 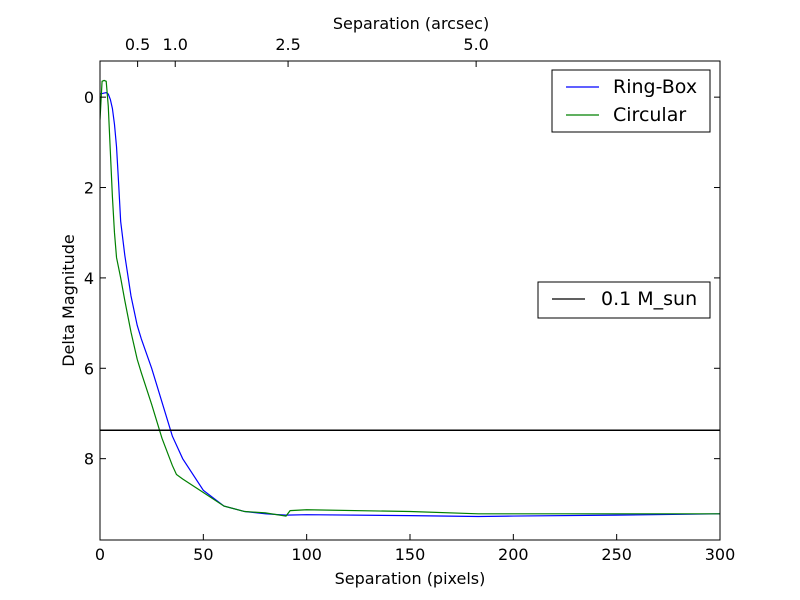 I want to click on legend-label-msun: 0.1 M_sun, so click(x=649, y=299).